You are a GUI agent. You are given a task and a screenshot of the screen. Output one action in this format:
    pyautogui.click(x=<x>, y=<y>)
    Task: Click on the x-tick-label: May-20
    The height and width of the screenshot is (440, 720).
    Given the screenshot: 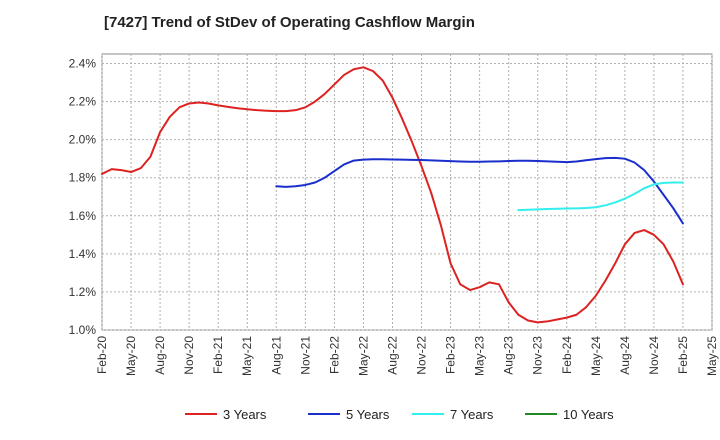 What is the action you would take?
    pyautogui.click(x=131, y=356)
    